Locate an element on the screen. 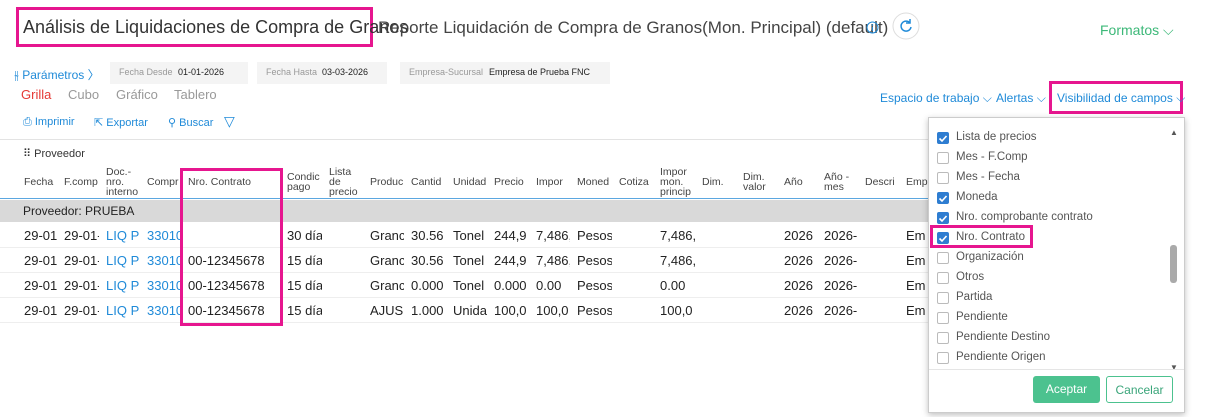  refresh-button is located at coordinates (906, 26).